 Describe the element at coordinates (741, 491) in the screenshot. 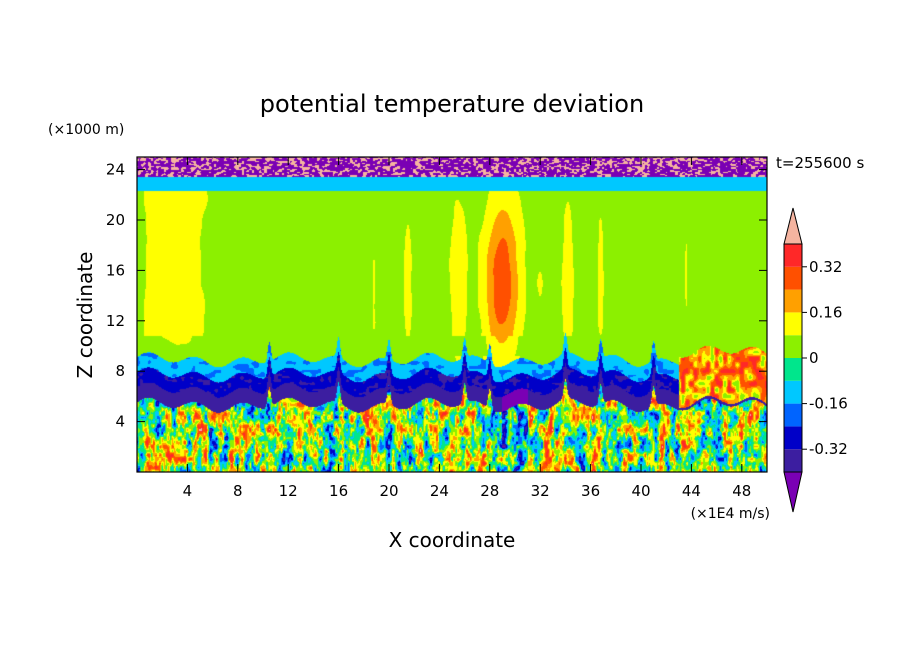

I see `x-tick-label: 48` at that location.